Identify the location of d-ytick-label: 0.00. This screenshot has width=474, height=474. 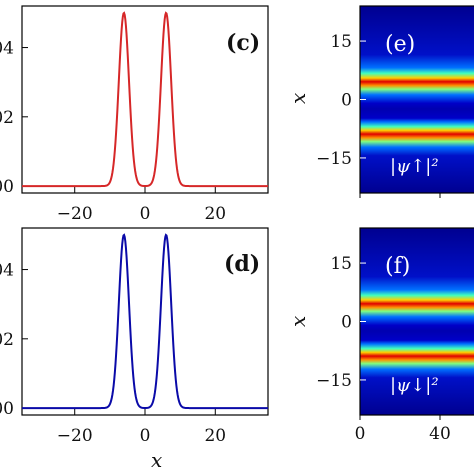
(7, 409).